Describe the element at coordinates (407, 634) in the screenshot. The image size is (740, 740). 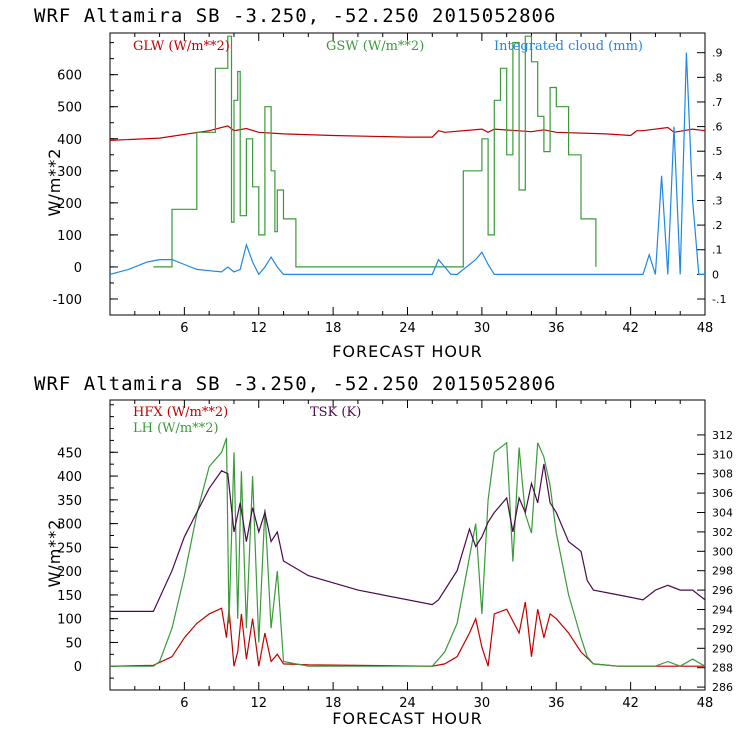
I see `series-line-hfx` at that location.